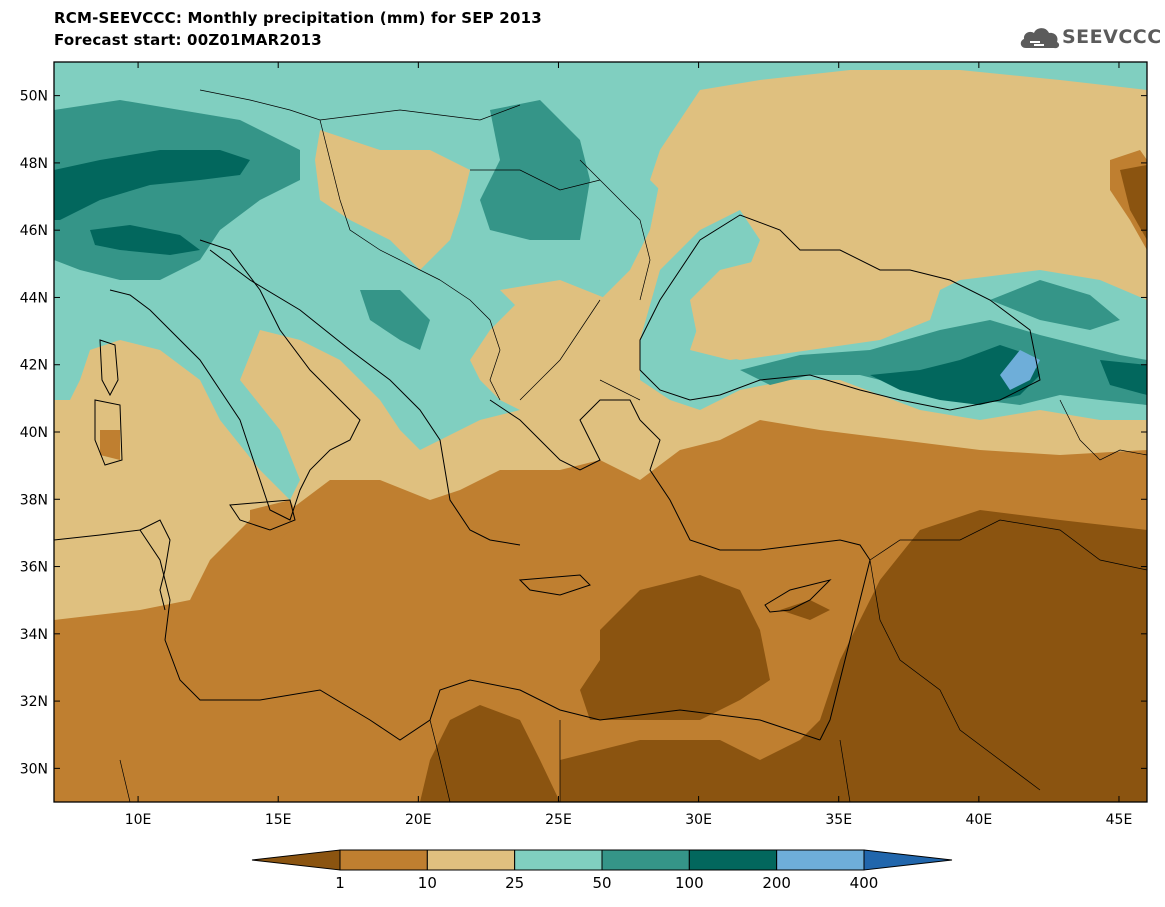 The width and height of the screenshot is (1165, 907). Describe the element at coordinates (34, 97) in the screenshot. I see `y-tick-label: 50N` at that location.